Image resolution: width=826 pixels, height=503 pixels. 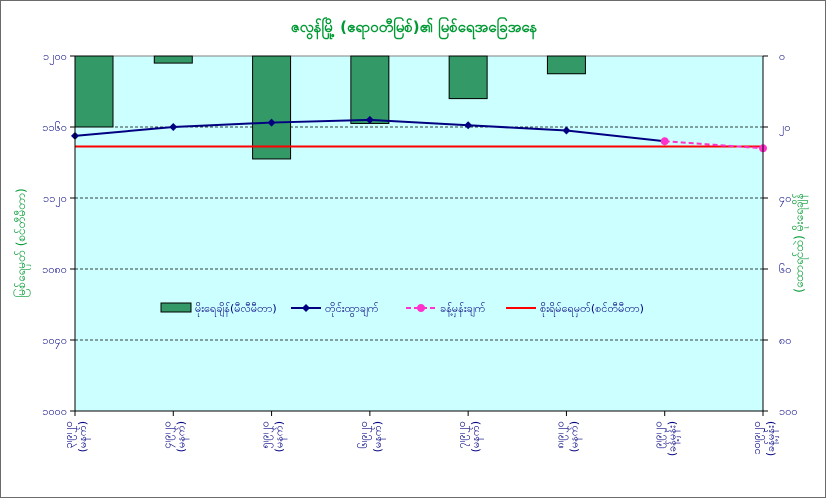 What do you see at coordinates (771, 438) in the screenshot?
I see `x-tick-note-7: (ခန့်မှန်း)` at bounding box center [771, 438].